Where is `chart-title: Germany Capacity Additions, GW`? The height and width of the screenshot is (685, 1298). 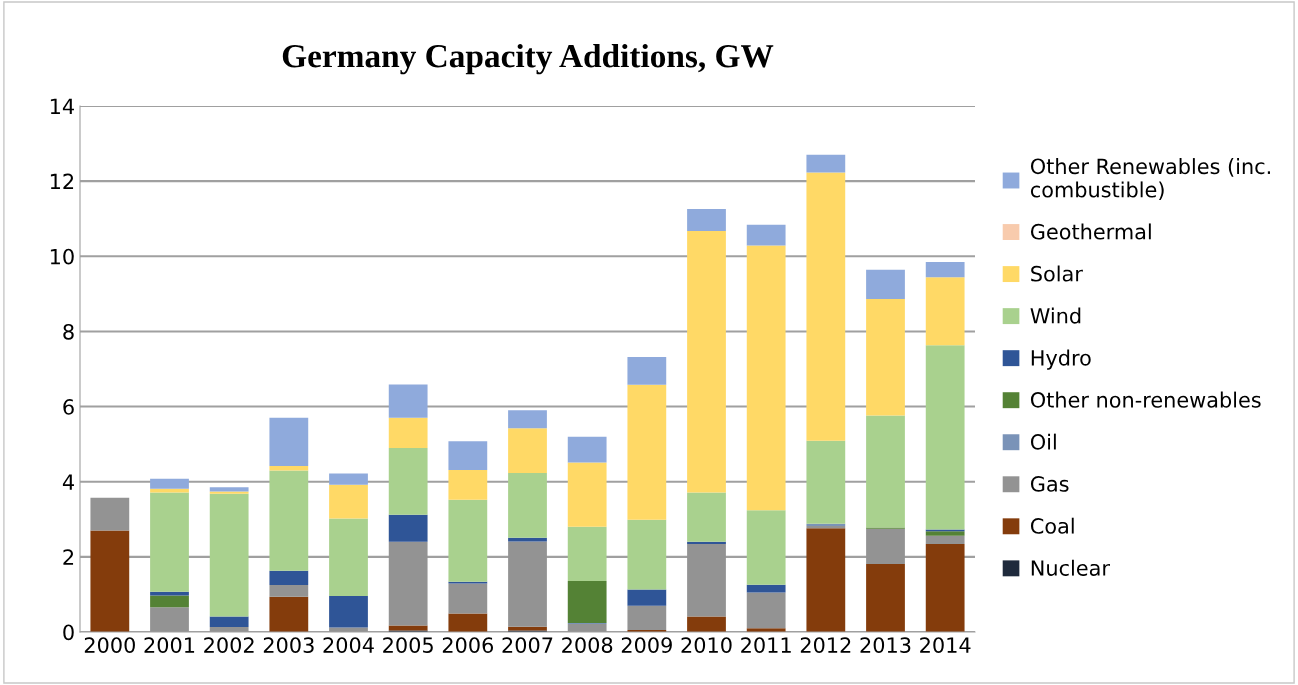
chart-title: Germany Capacity Additions, GW is located at coordinates (528, 59).